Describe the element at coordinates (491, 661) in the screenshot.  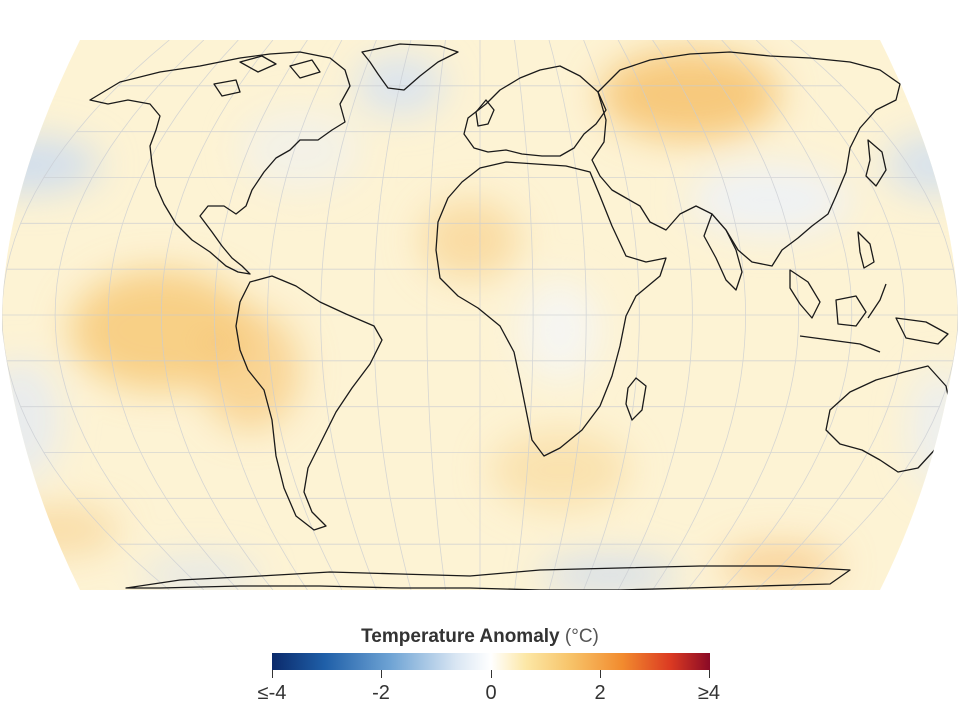
I see `legend-color-bar` at that location.